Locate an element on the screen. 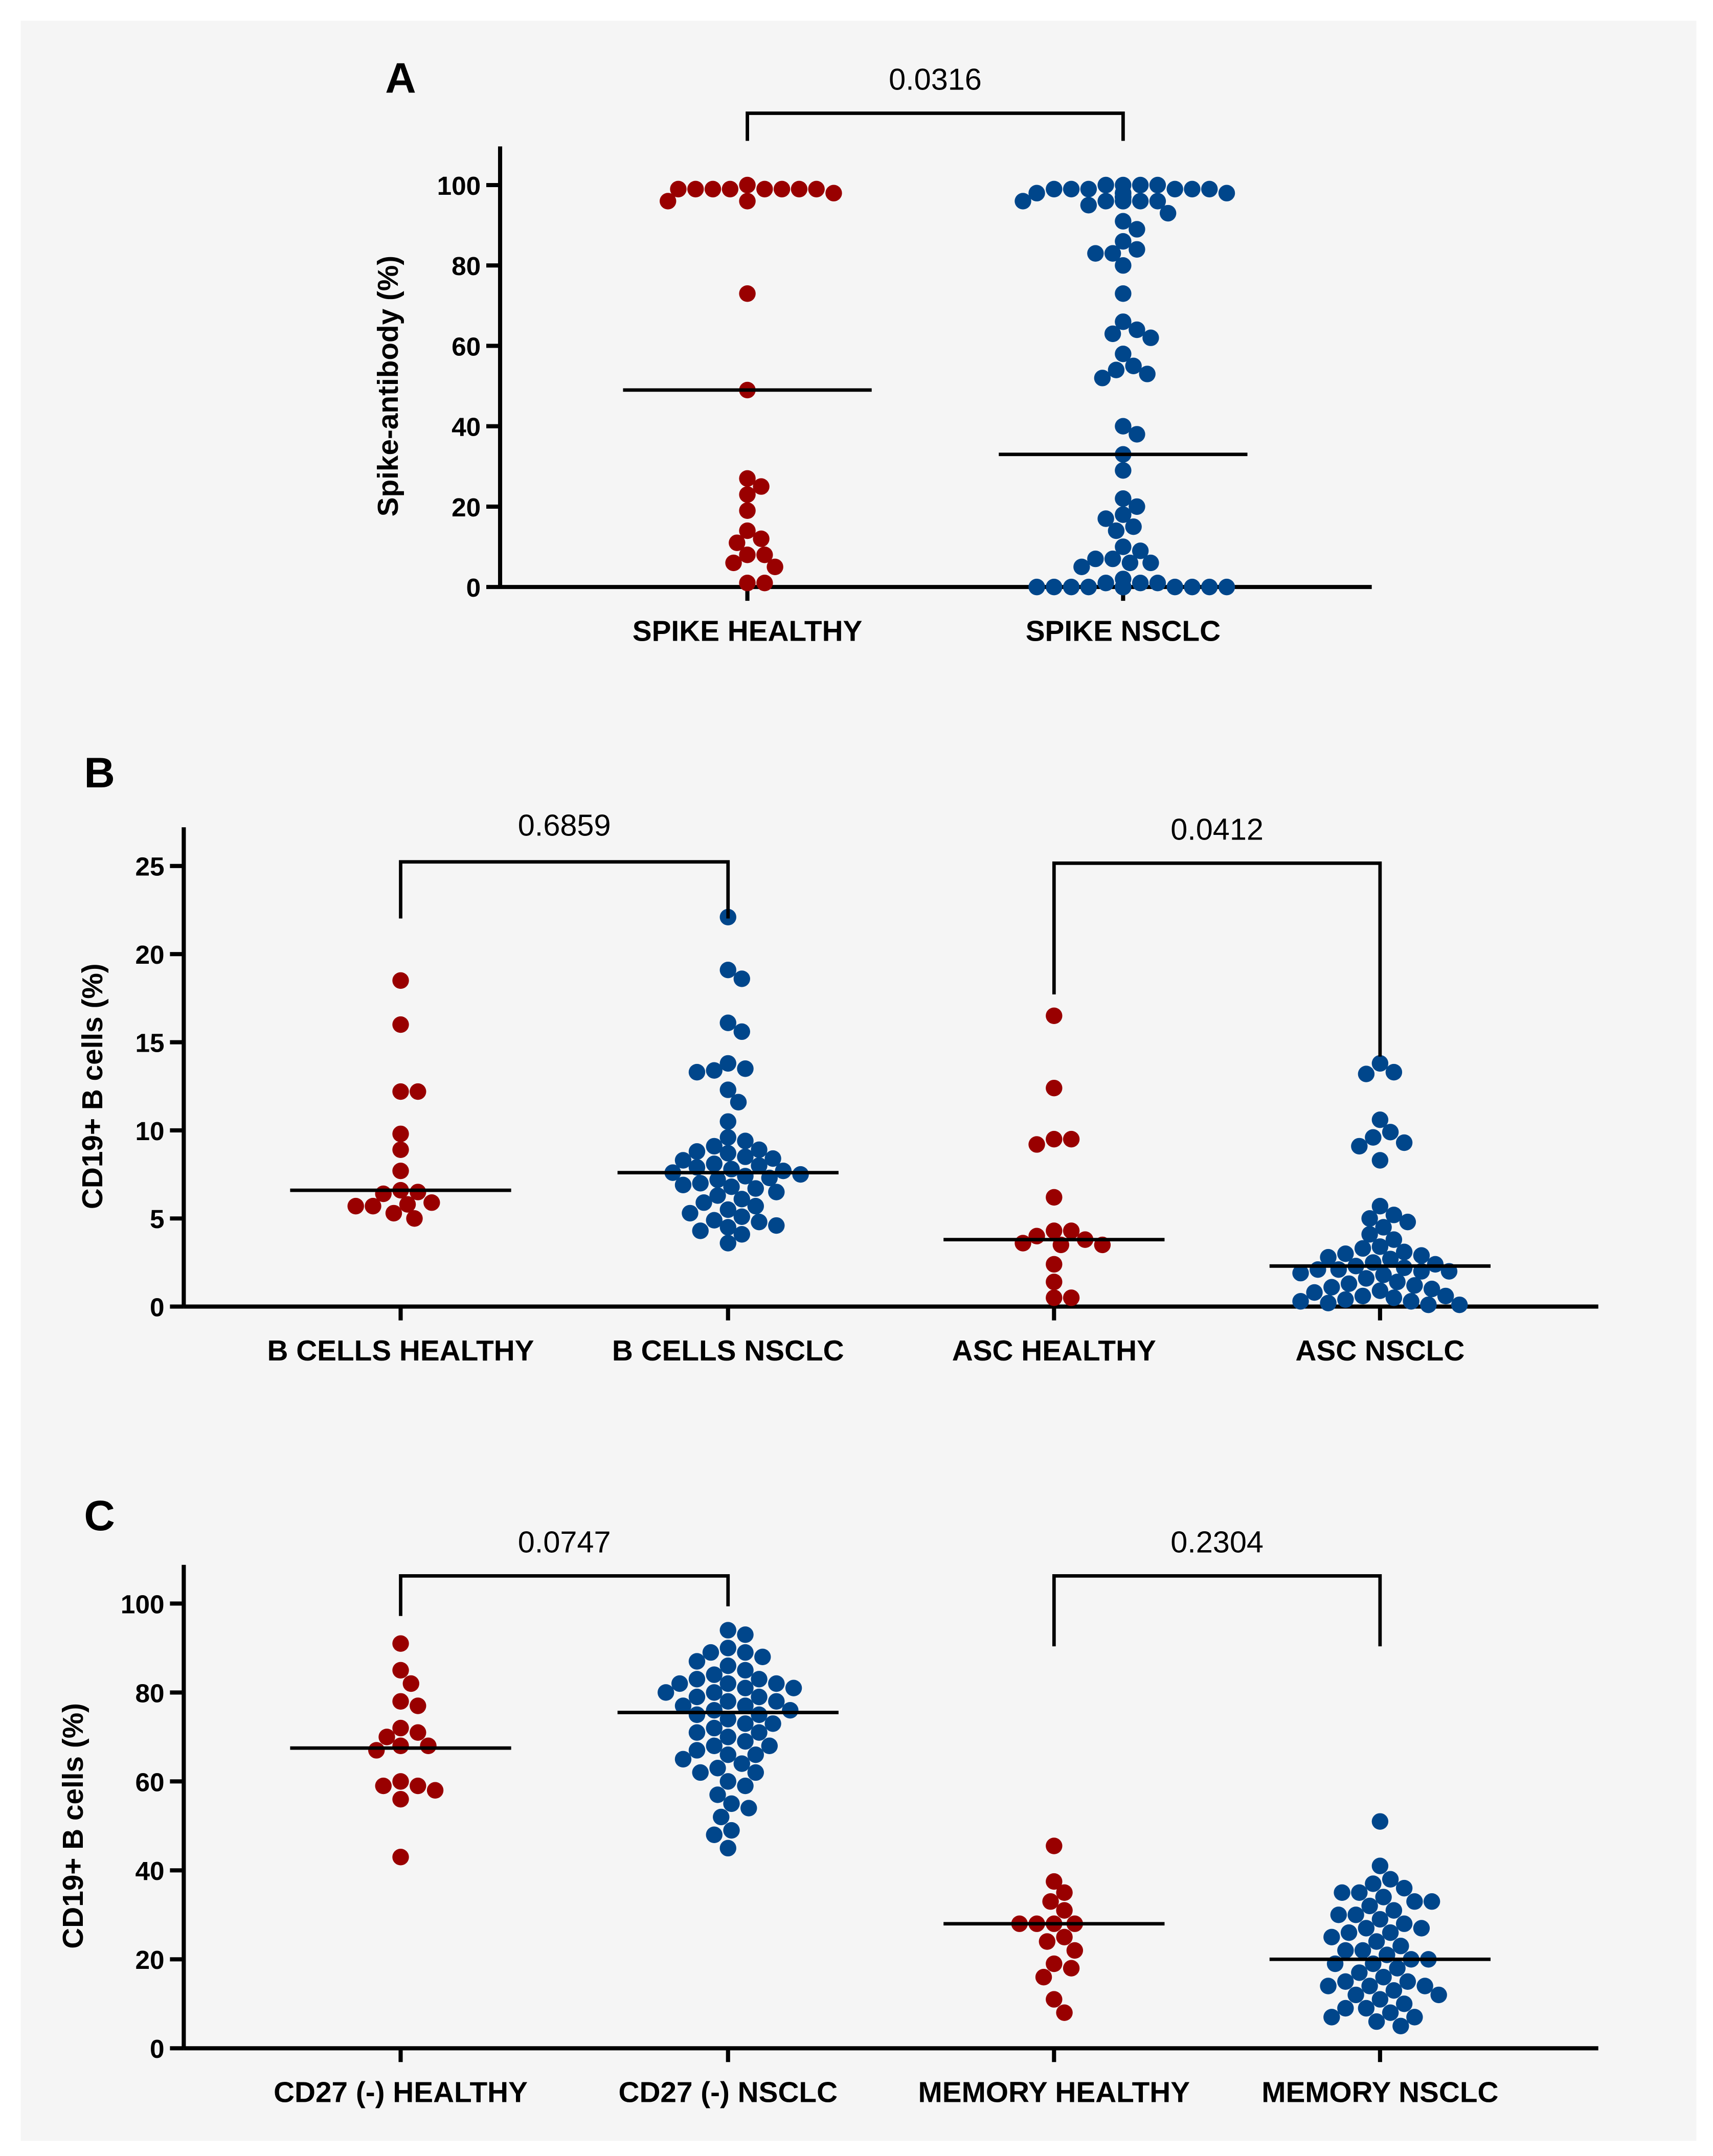 This screenshot has height=2156, width=1713. x-category-label: CD27 (-) NSCLC is located at coordinates (728, 2093).